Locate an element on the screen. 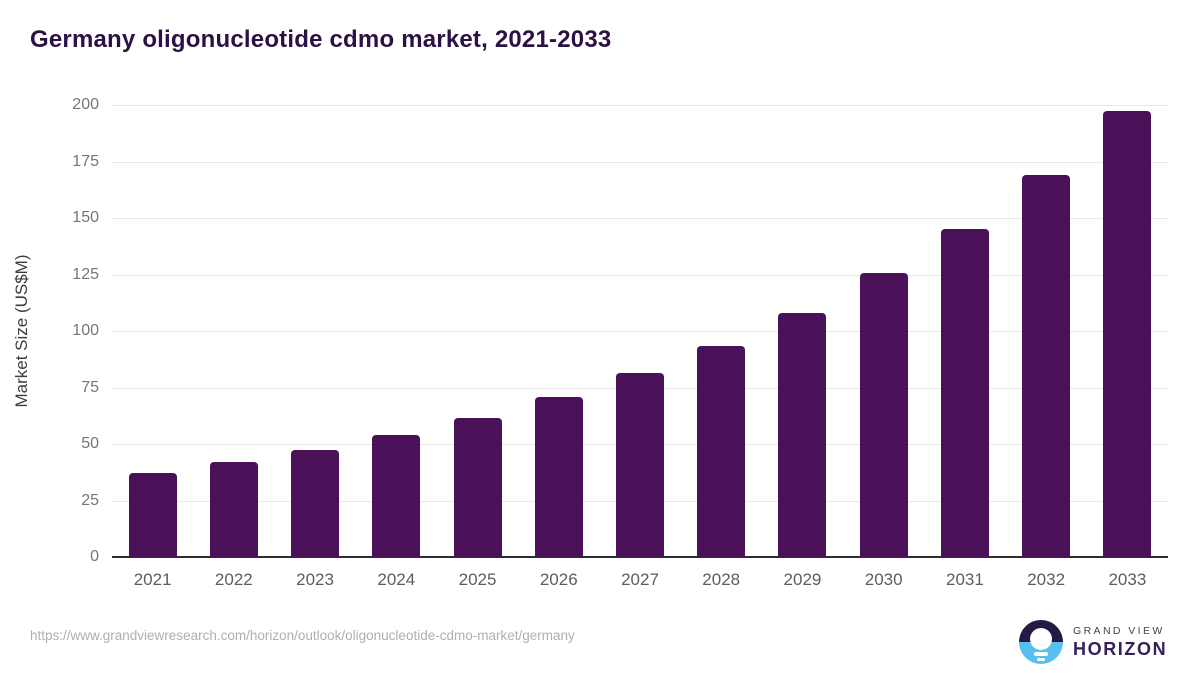  x-tick-label-2028: 2028 is located at coordinates (721, 579).